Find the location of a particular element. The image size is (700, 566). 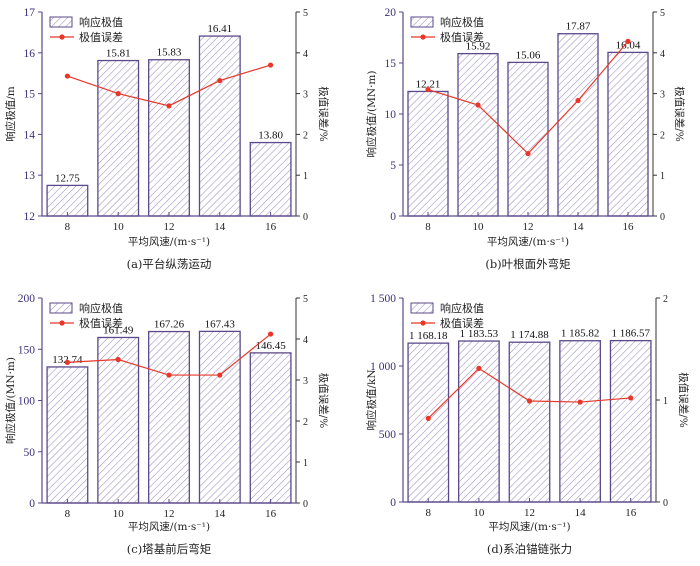

left-tick-label: 15 is located at coordinates (391, 64).